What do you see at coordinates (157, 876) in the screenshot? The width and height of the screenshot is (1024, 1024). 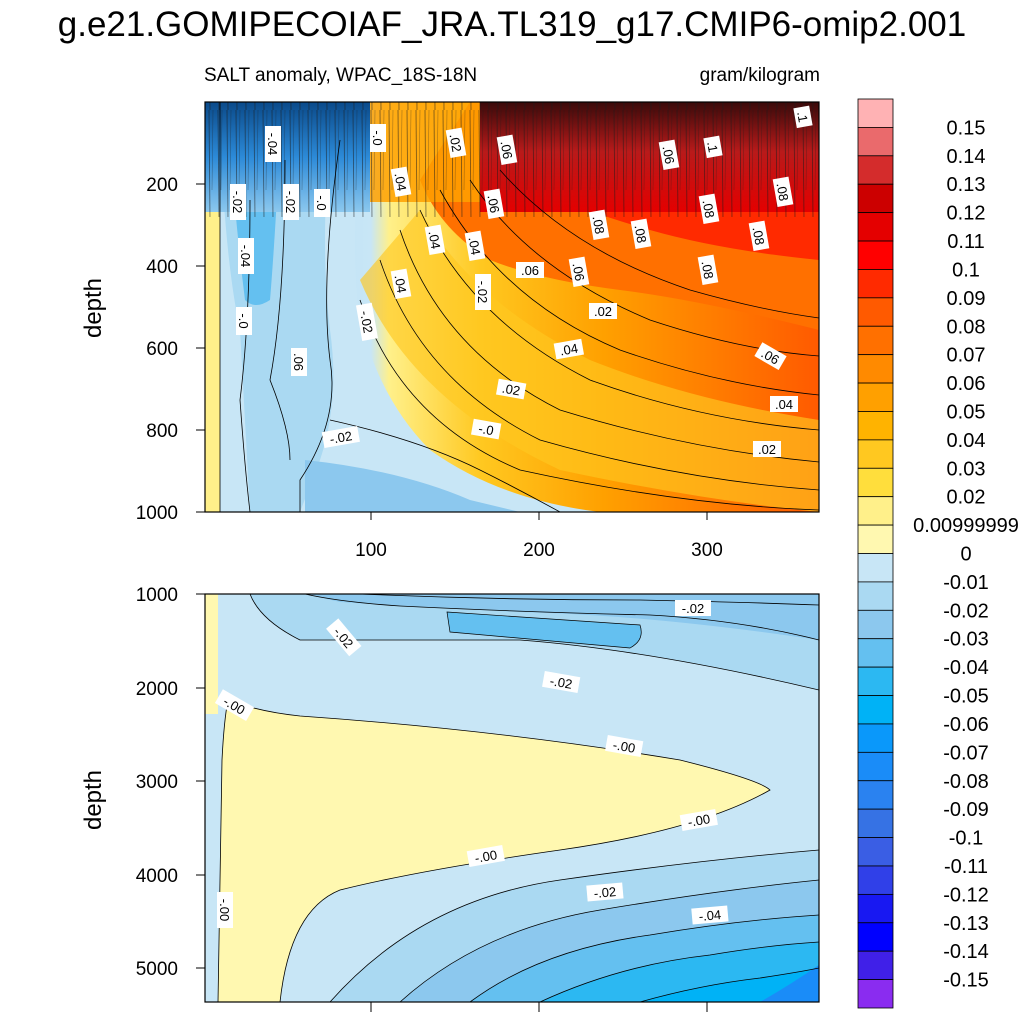 I see `lower-ytick-4000: 4000` at bounding box center [157, 876].